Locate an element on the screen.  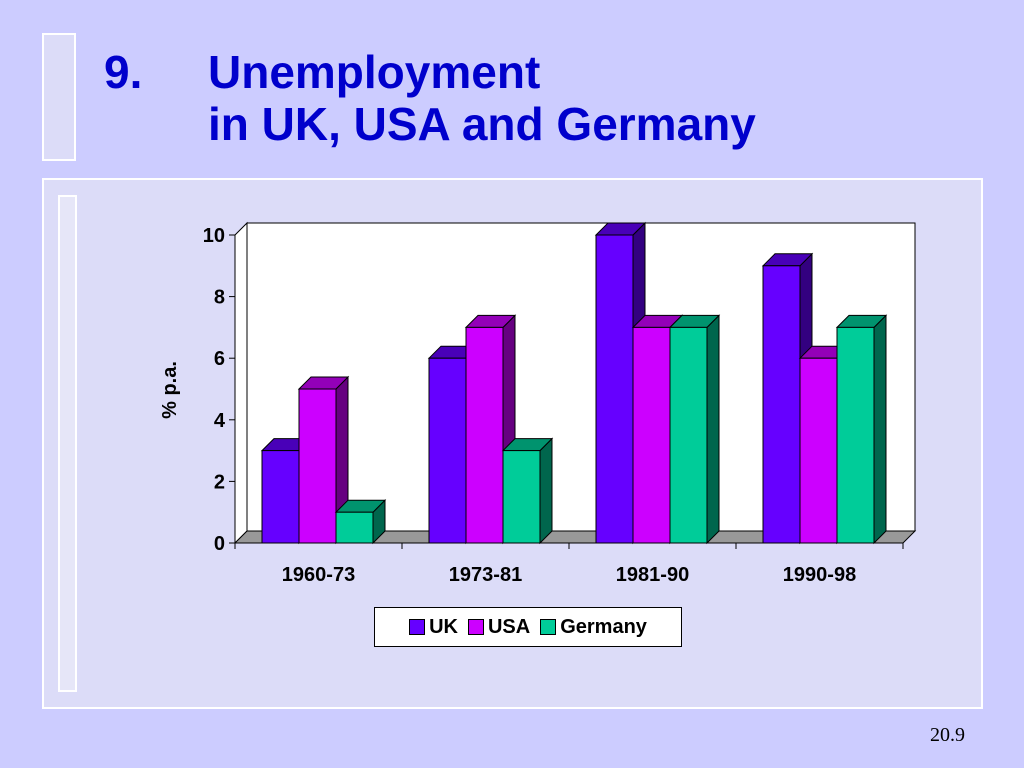
page-number: 20.9 is located at coordinates (947, 735).